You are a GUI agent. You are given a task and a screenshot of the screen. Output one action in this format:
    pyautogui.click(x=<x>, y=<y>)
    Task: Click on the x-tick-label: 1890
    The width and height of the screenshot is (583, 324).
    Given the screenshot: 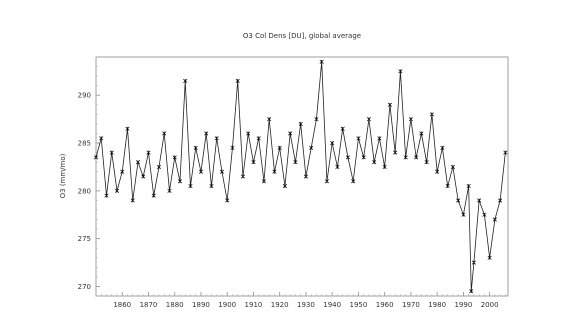 What is the action you would take?
    pyautogui.click(x=201, y=305)
    